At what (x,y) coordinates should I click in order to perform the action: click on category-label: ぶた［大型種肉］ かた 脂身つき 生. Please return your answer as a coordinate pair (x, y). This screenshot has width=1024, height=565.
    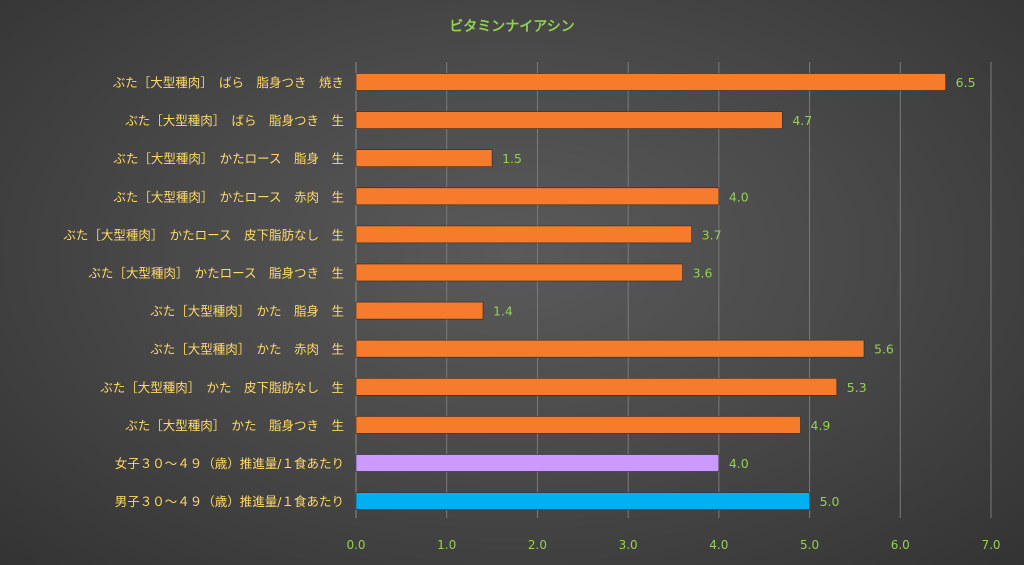
    Looking at the image, I should click on (234, 425).